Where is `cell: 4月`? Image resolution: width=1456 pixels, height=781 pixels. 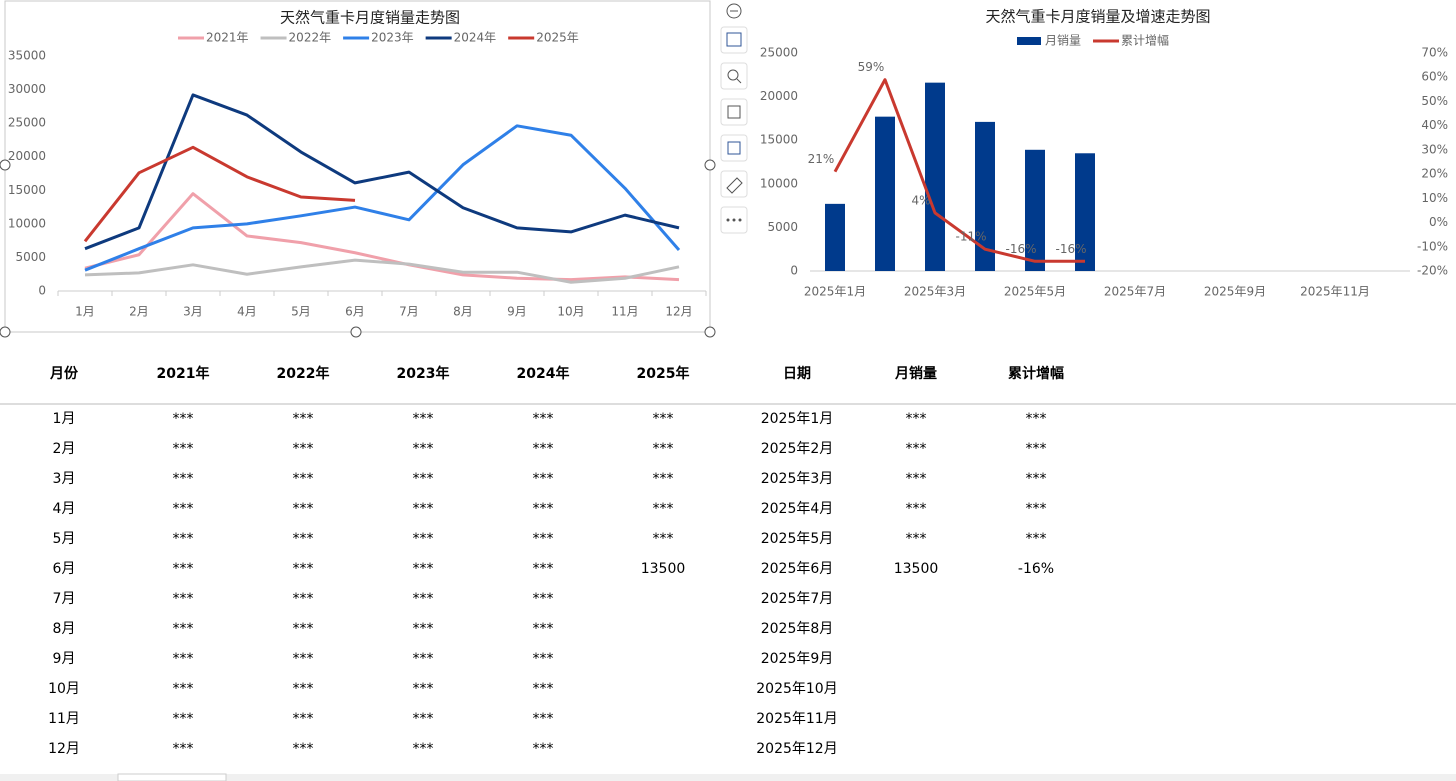
cell: 4月 is located at coordinates (64, 509).